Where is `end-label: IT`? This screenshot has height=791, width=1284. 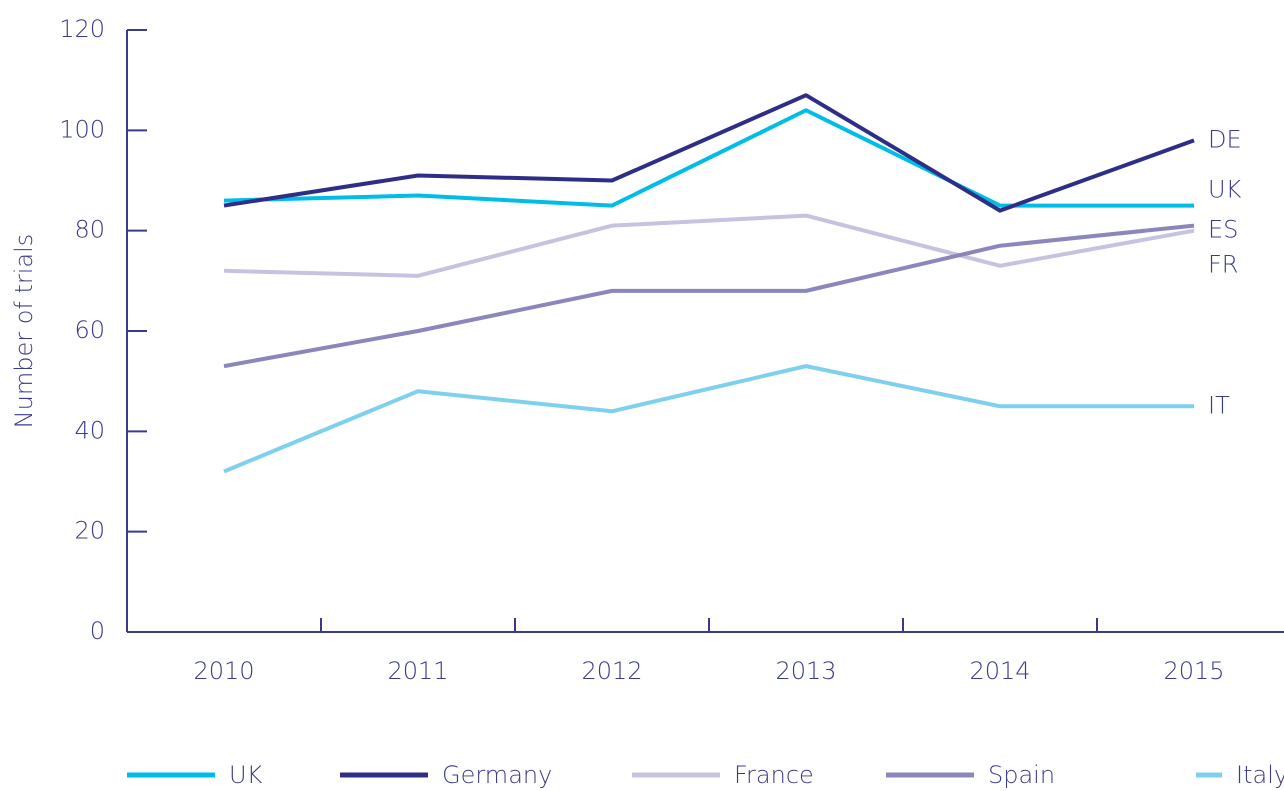 end-label: IT is located at coordinates (1219, 405).